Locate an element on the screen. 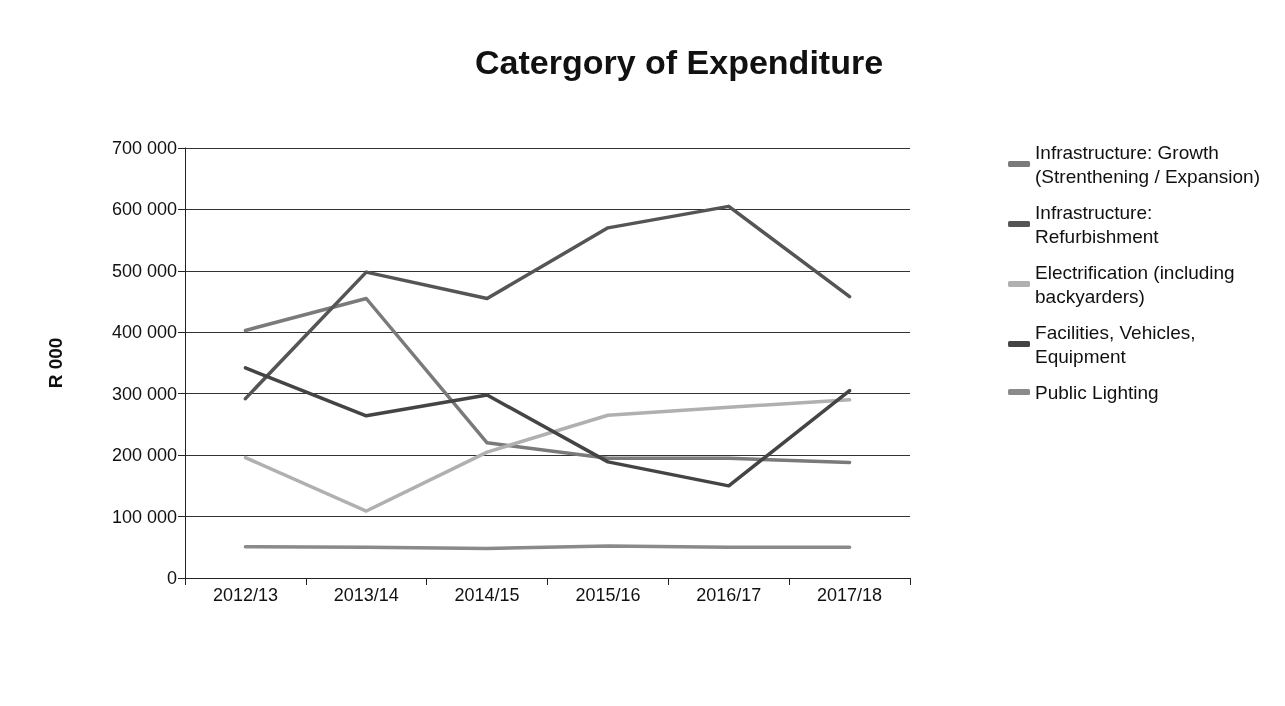  x-tick-label: 2012/13 is located at coordinates (245, 595).